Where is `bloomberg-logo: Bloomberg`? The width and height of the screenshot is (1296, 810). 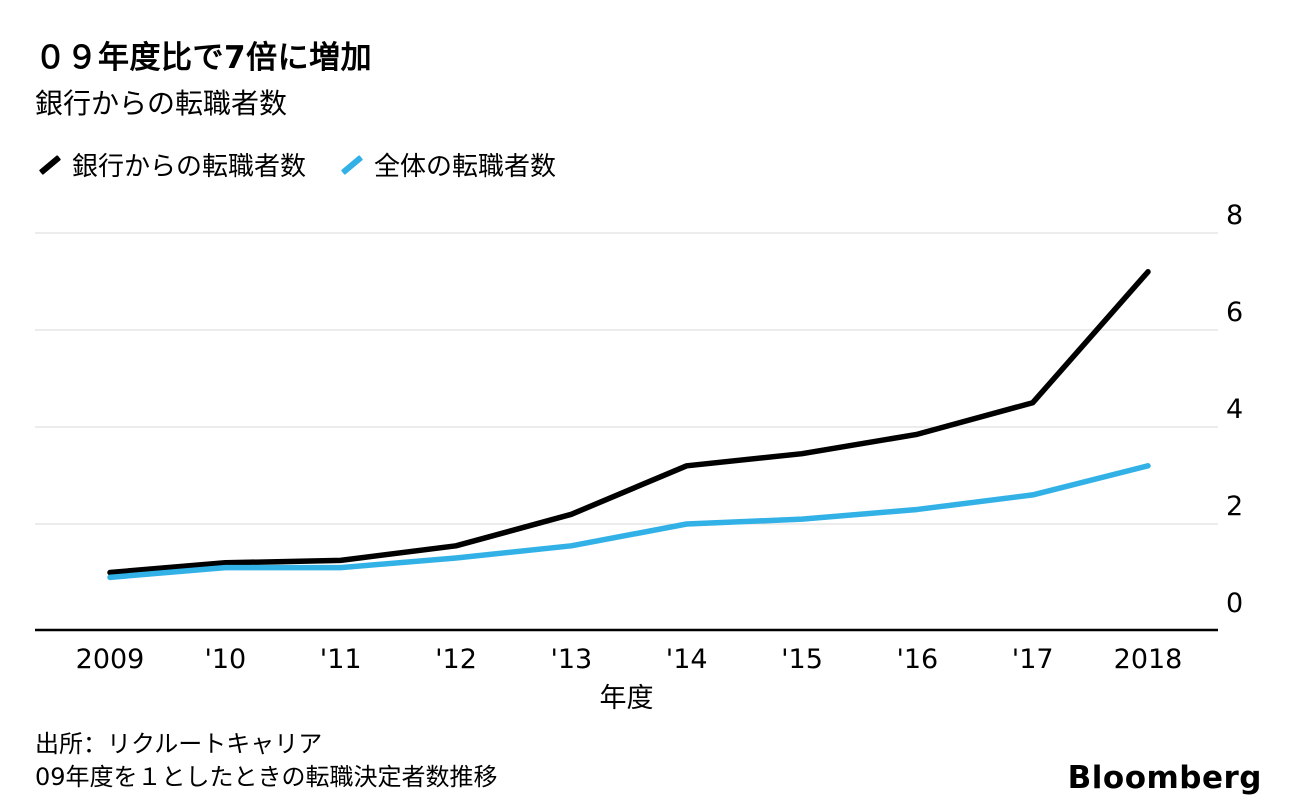
bloomberg-logo: Bloomberg is located at coordinates (1164, 778).